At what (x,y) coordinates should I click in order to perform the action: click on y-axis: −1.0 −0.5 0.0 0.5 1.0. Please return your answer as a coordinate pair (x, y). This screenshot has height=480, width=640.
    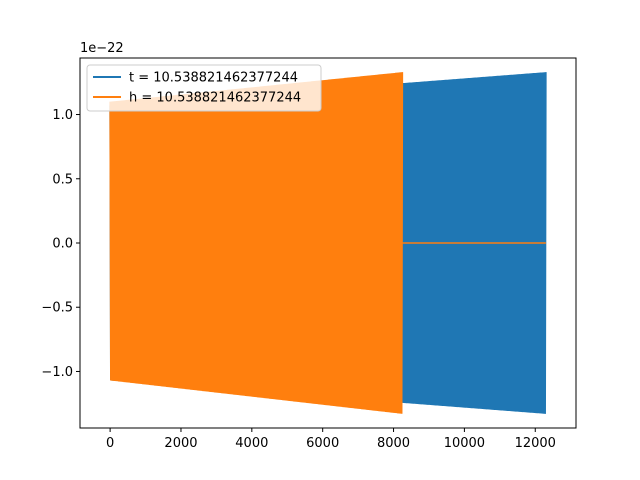
    Looking at the image, I should click on (60, 244).